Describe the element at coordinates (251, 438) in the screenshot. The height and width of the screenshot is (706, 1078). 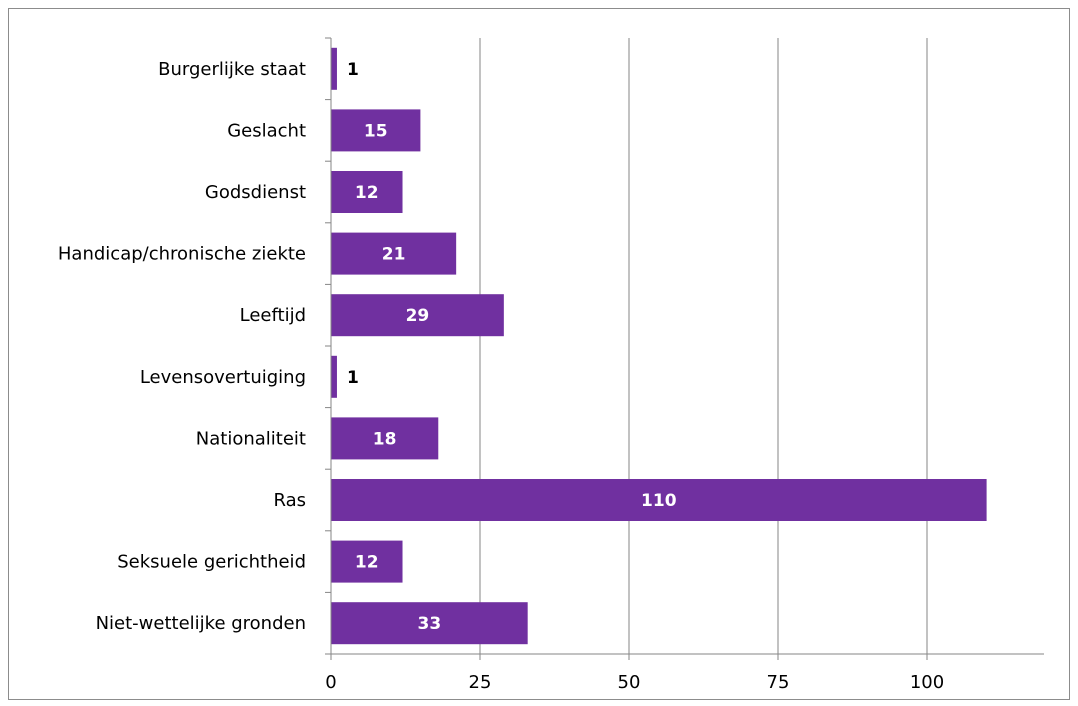
I see `category-label: Nationaliteit` at that location.